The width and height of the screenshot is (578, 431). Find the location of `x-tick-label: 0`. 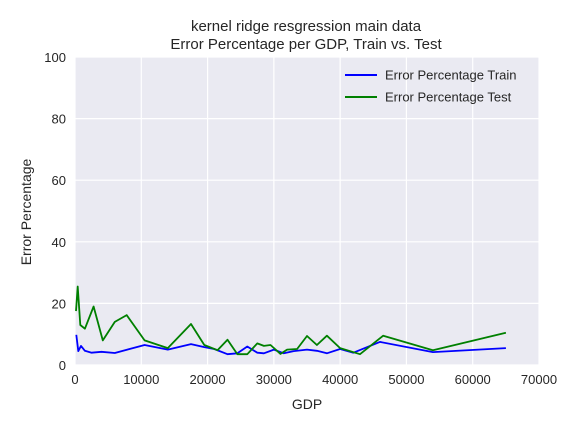

x-tick-label: 0 is located at coordinates (74, 379).